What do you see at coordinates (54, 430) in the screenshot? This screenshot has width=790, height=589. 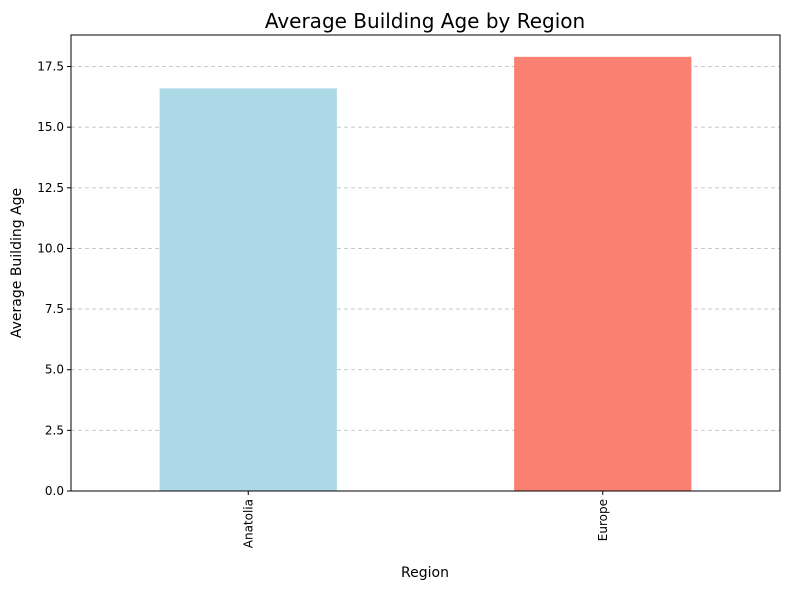 I see `y-tick-label: 2.5` at bounding box center [54, 430].